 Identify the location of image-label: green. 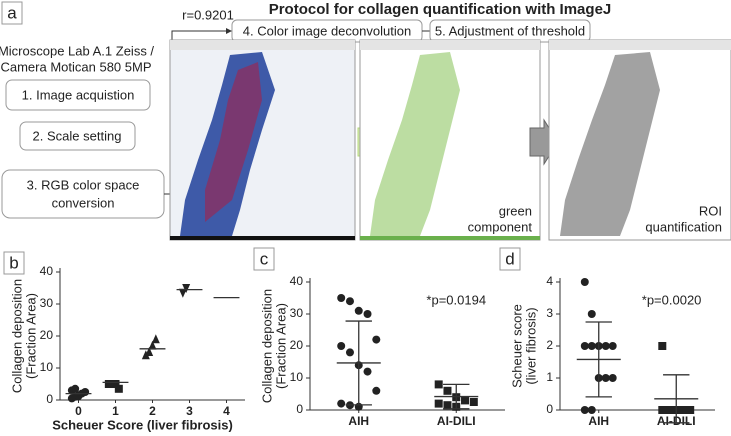
(515, 210).